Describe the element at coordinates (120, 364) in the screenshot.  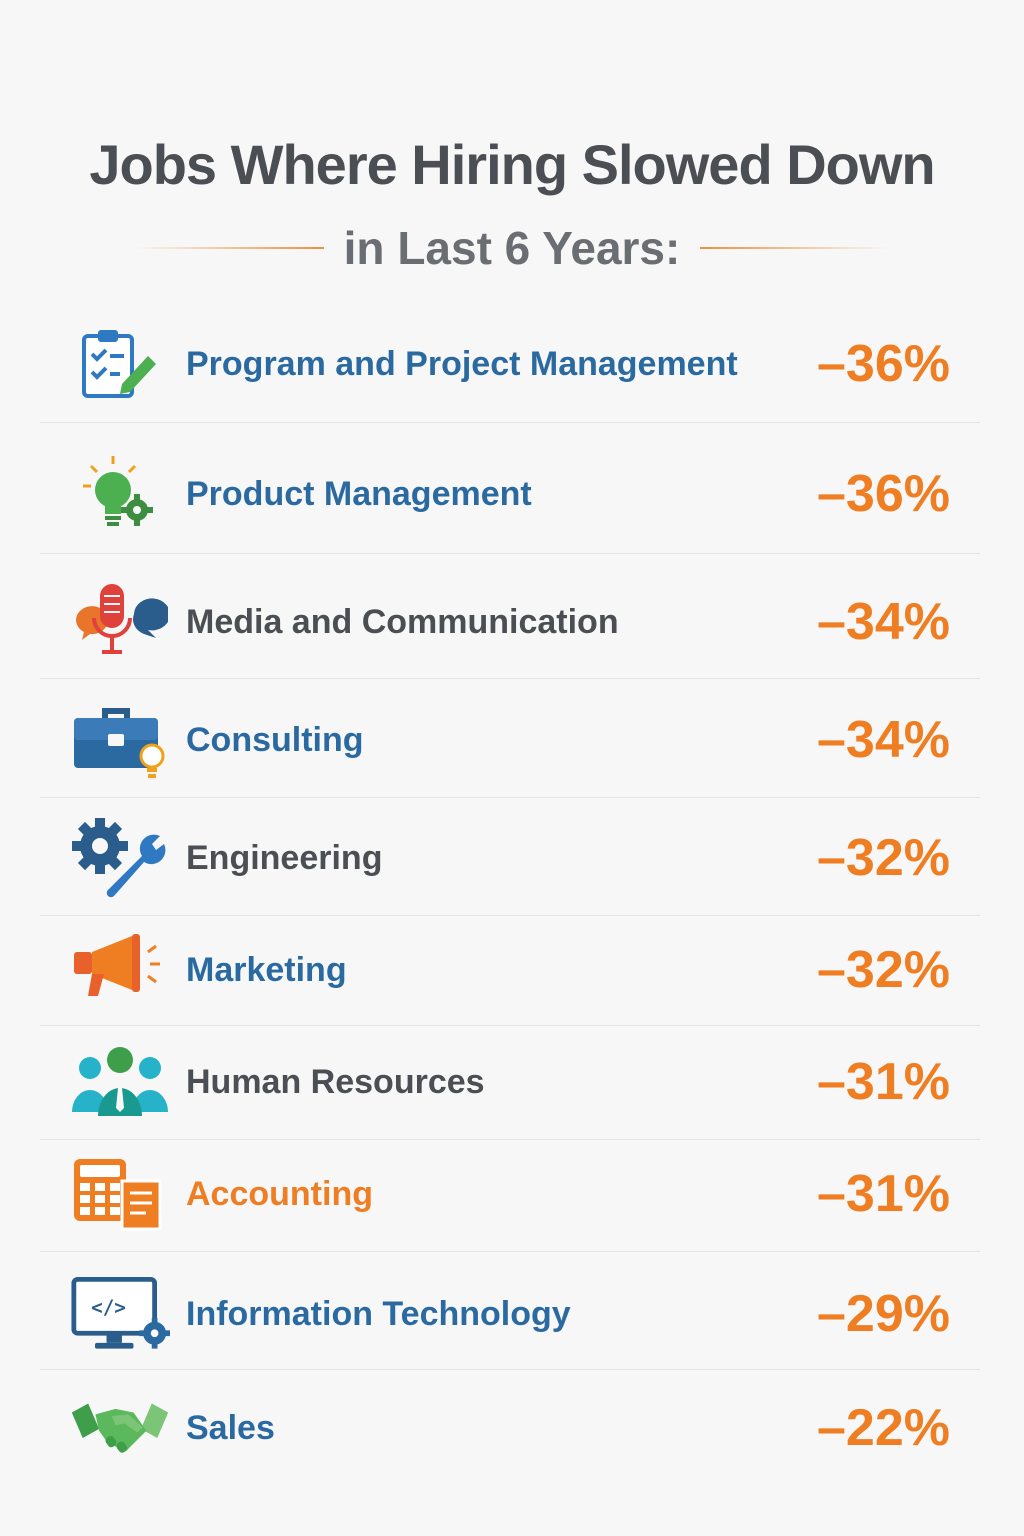
I see `clipboard-checklist-icon` at that location.